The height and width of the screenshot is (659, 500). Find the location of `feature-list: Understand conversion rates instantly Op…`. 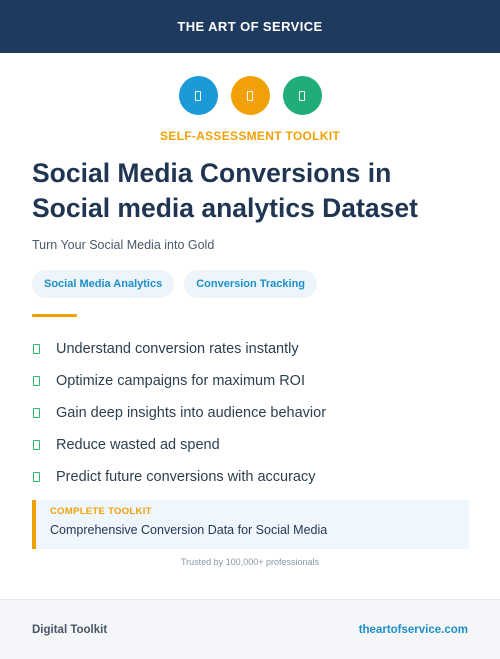

feature-list: Understand conversion rates instantly Op… is located at coordinates (179, 413).